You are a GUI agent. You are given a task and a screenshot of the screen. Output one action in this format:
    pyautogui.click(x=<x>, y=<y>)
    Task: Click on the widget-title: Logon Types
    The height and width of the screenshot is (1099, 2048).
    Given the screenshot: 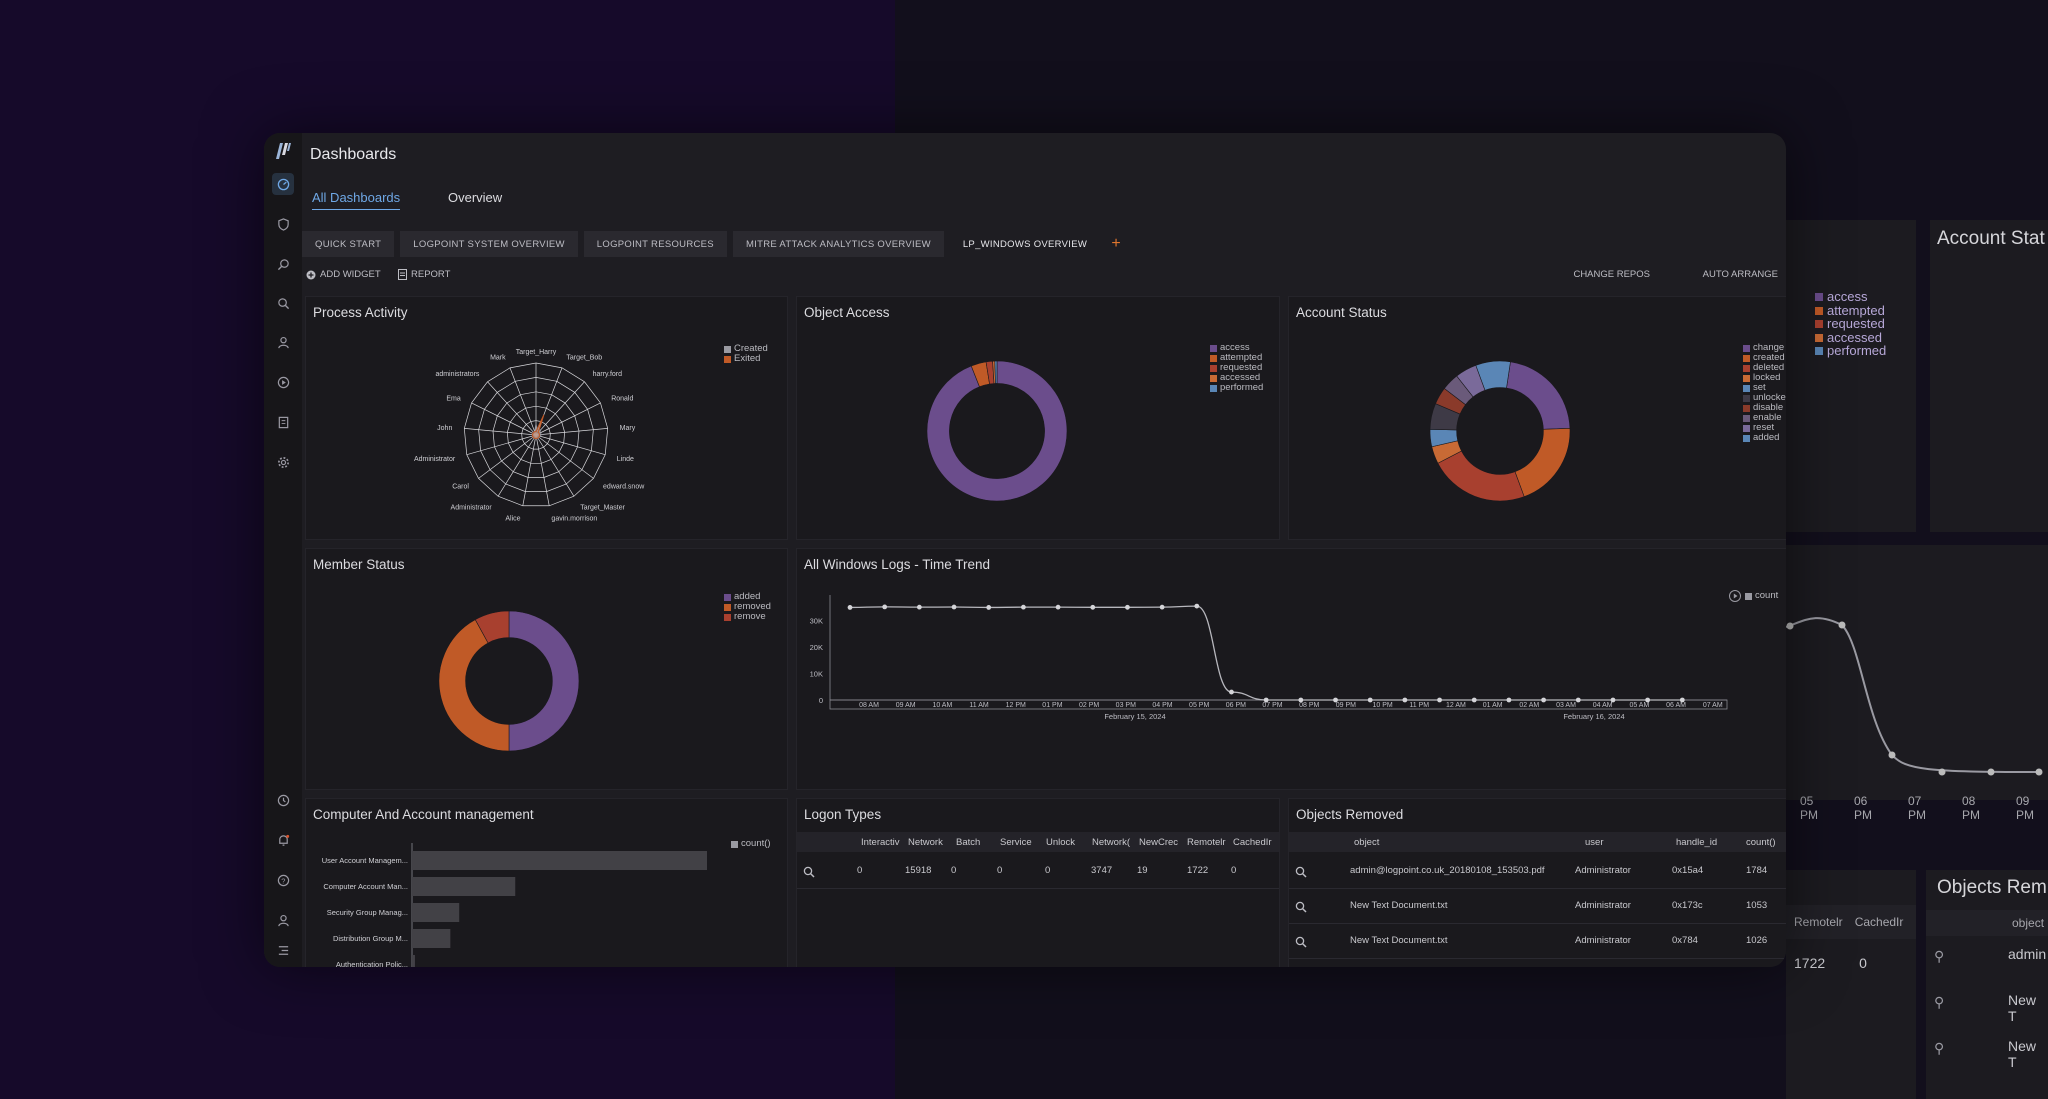 What is the action you would take?
    pyautogui.click(x=843, y=814)
    